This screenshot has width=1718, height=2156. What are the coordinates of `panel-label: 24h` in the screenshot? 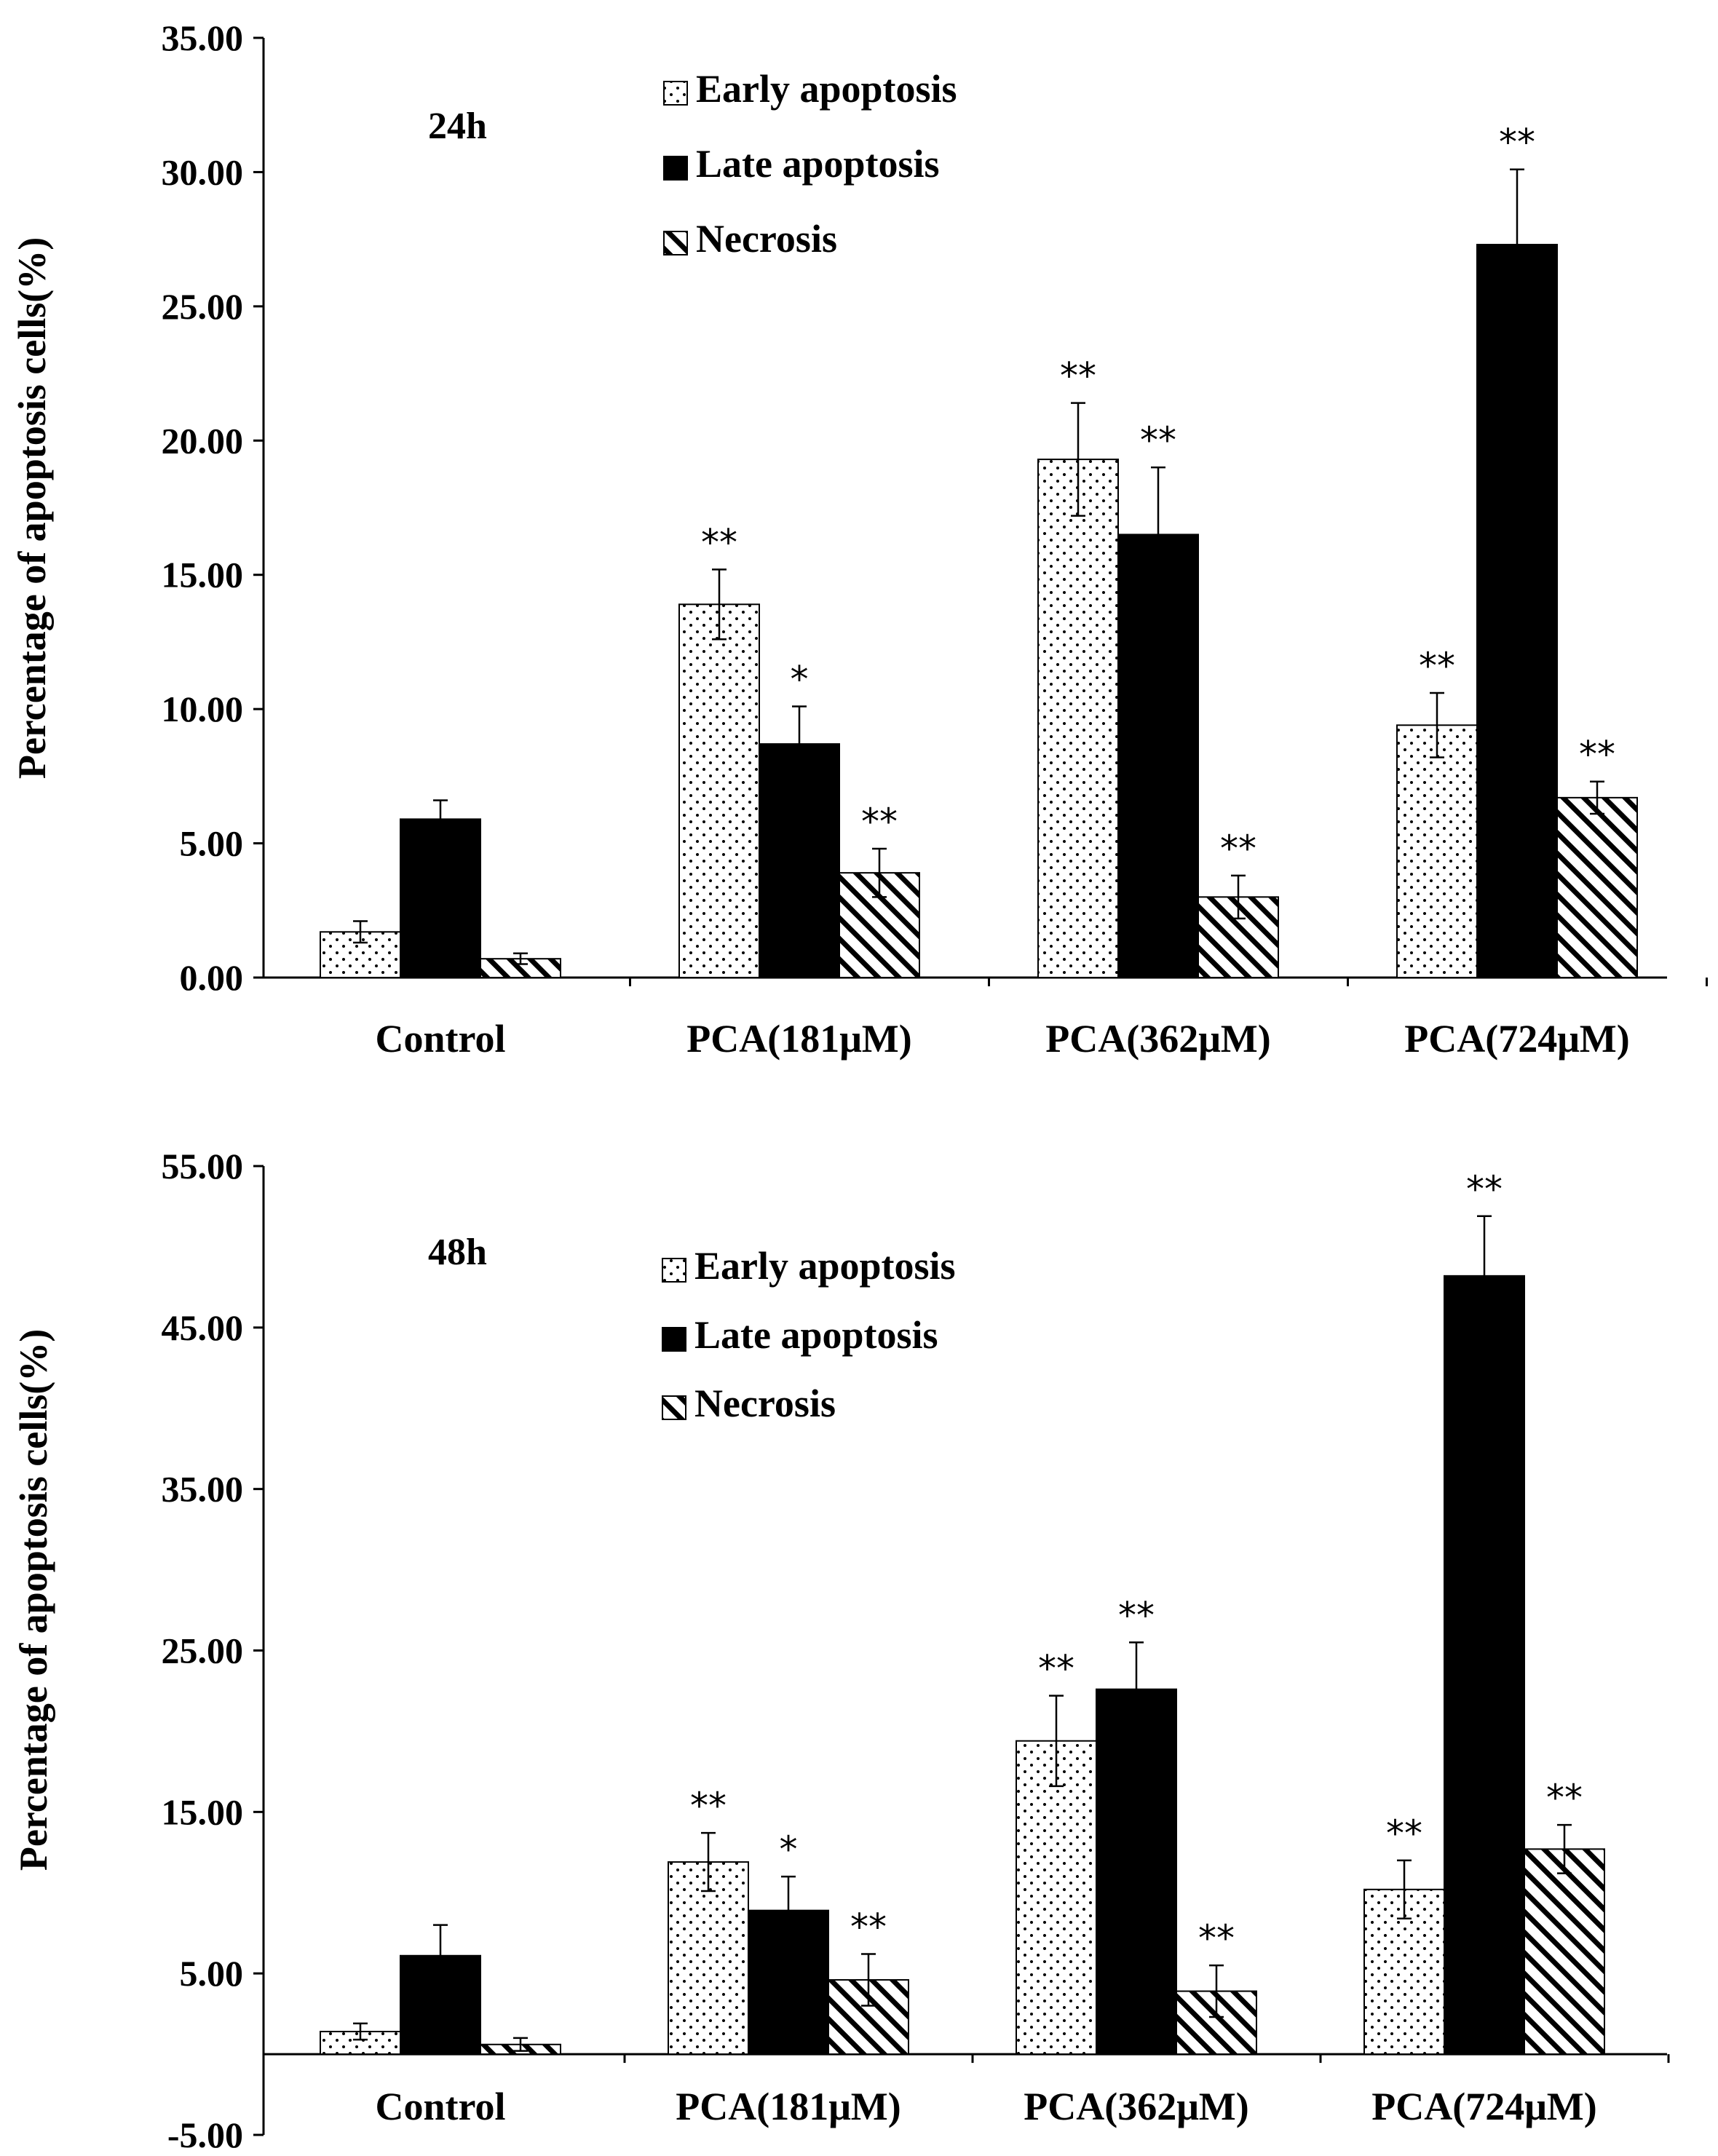 It's located at (457, 126).